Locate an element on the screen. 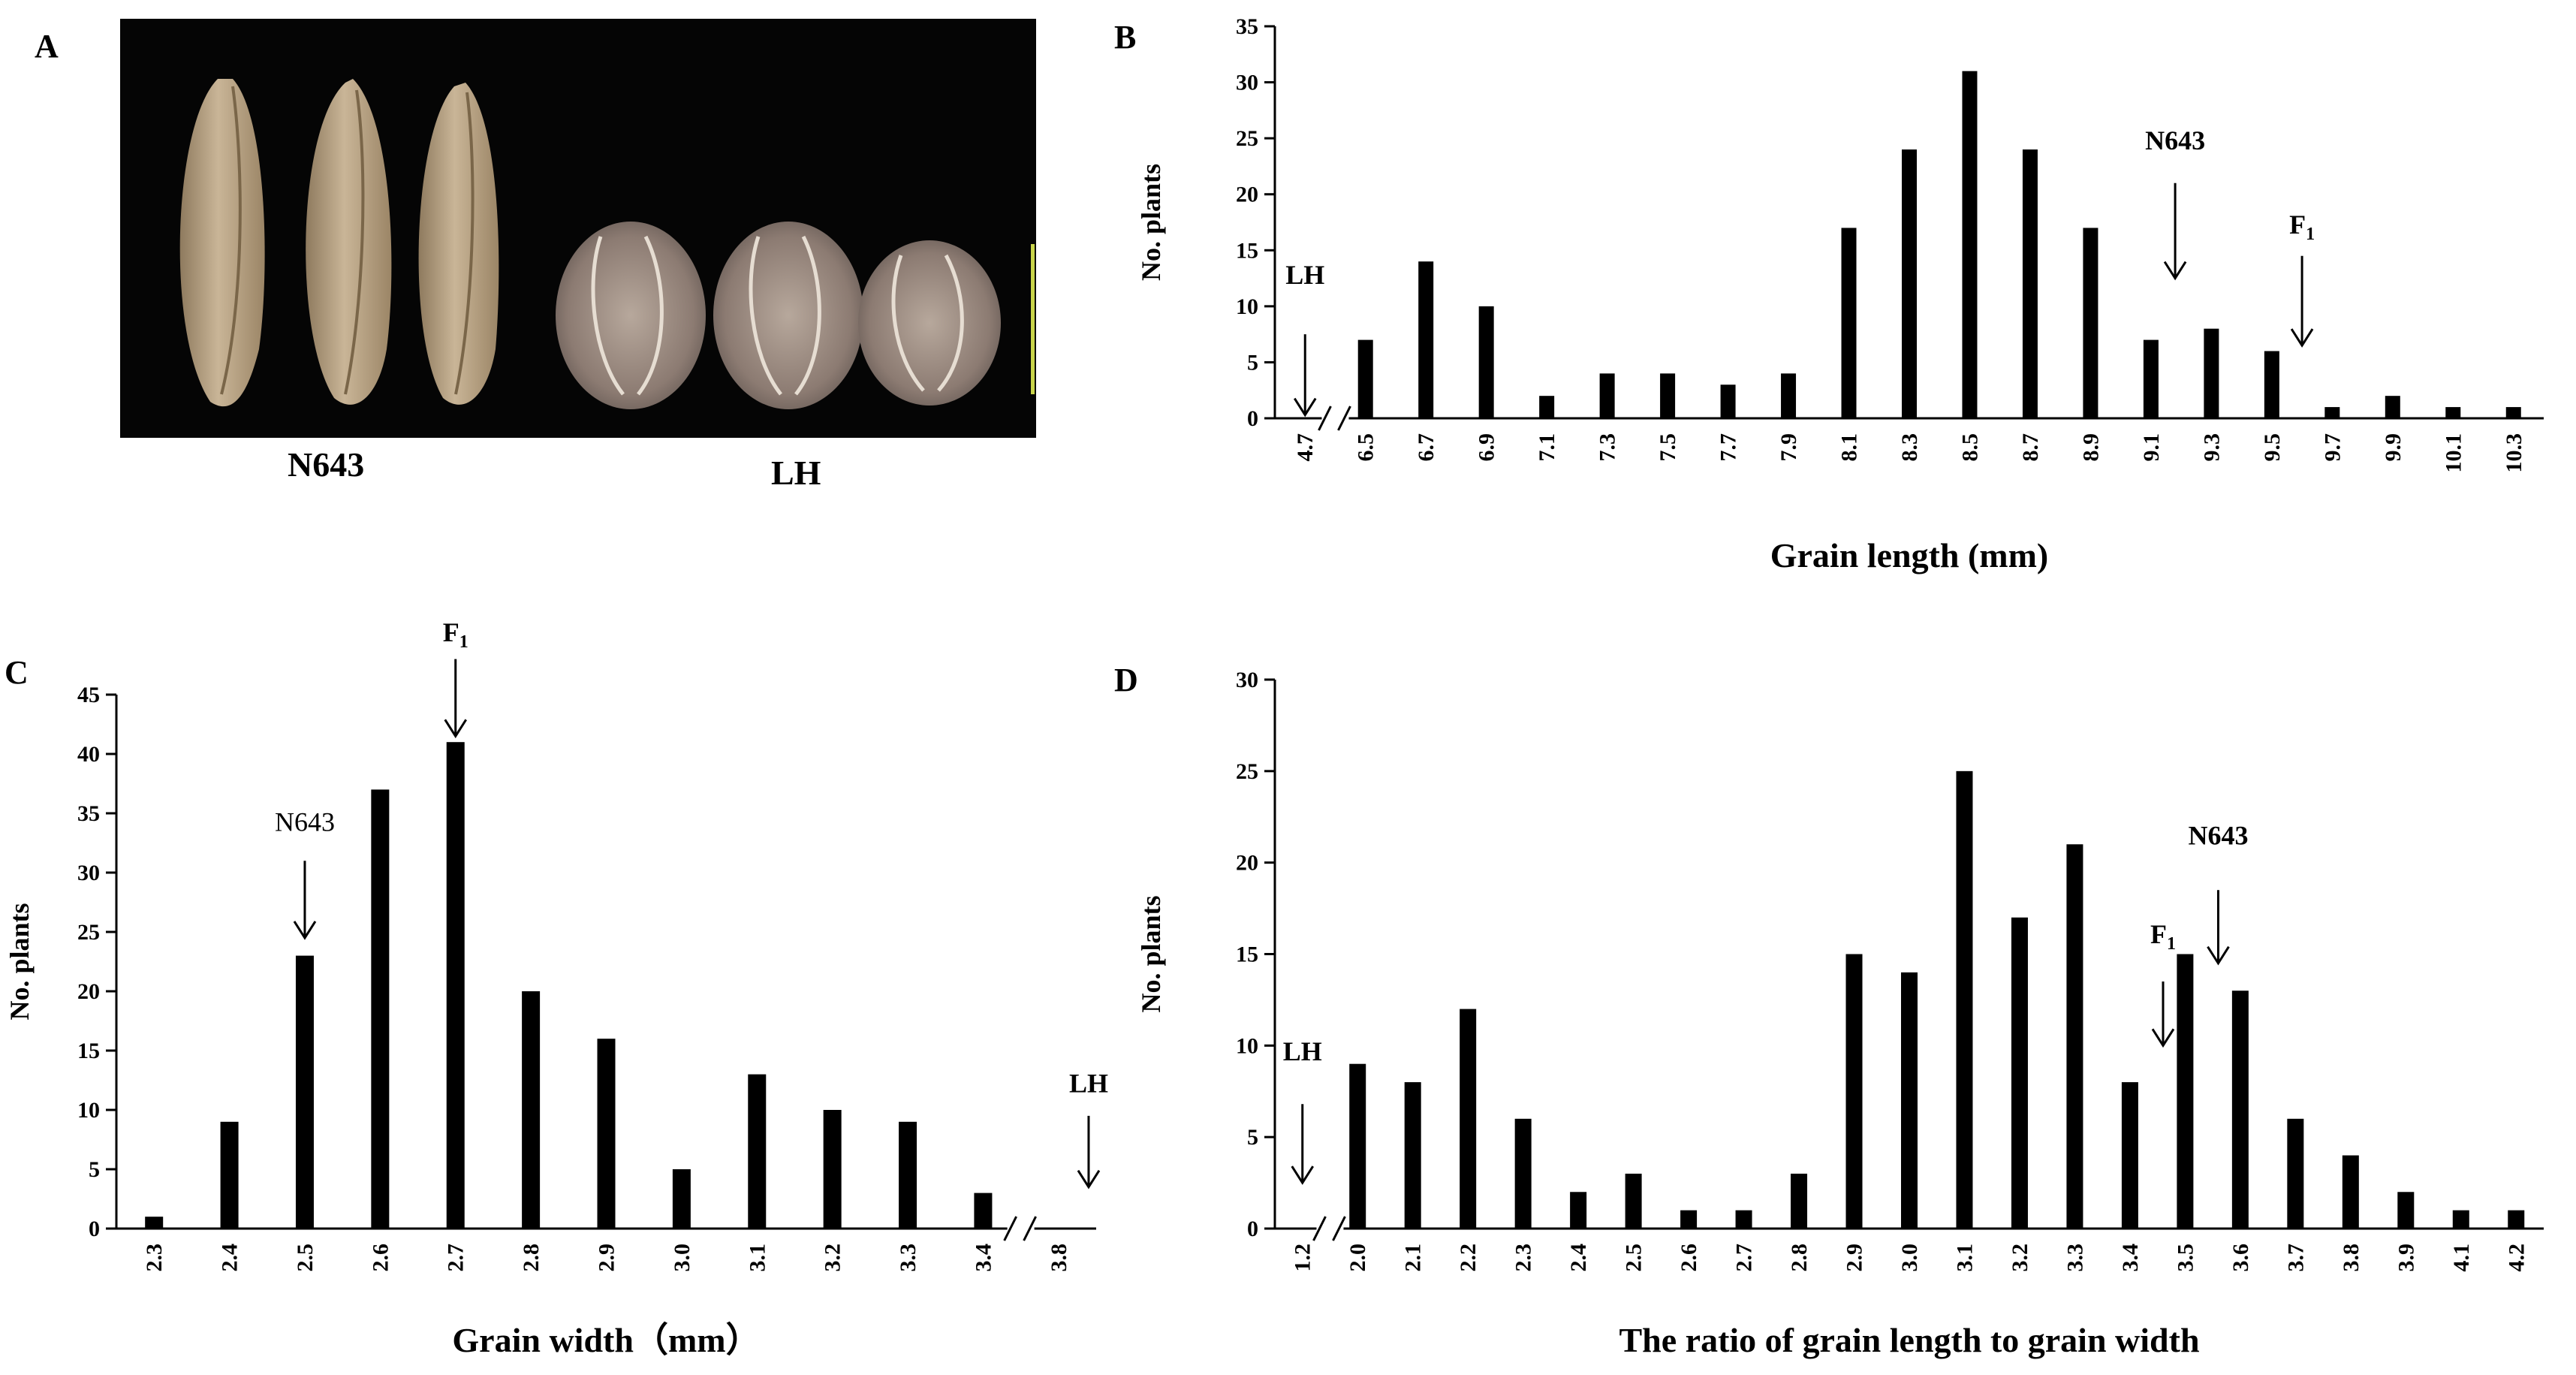 The image size is (2576, 1375). caption-lh: LH is located at coordinates (796, 473).